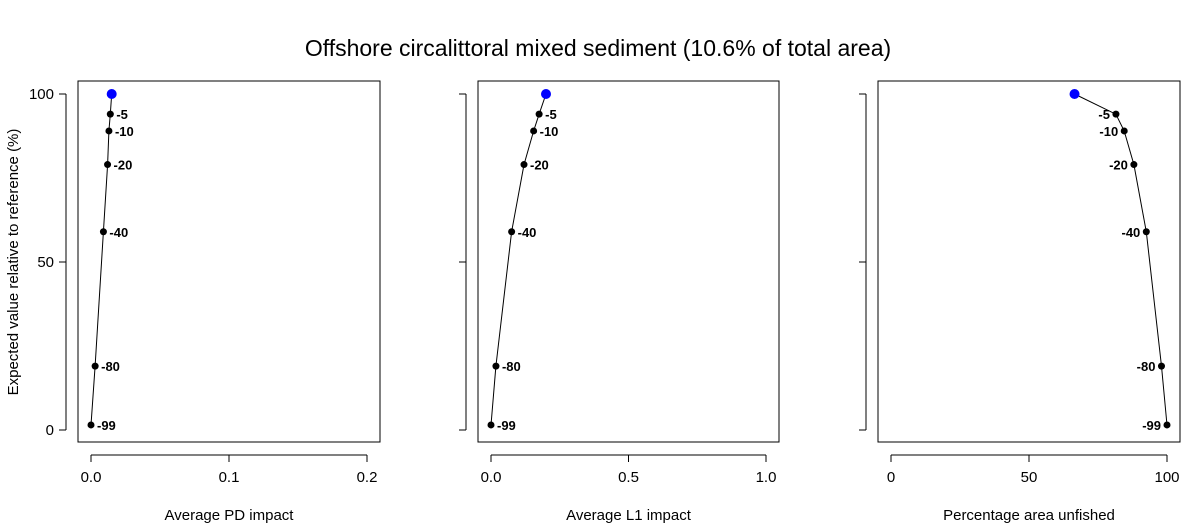 This screenshot has width=1200, height=525. I want to click on x-axis-label: Average L1 impact, so click(629, 515).